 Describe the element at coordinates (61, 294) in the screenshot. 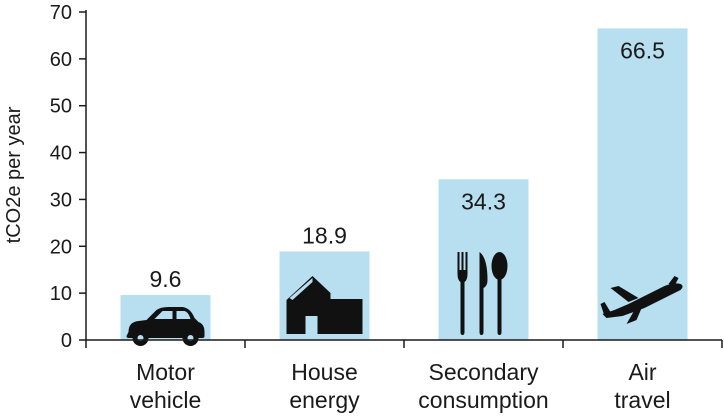

I see `y-tick-label: 10` at that location.